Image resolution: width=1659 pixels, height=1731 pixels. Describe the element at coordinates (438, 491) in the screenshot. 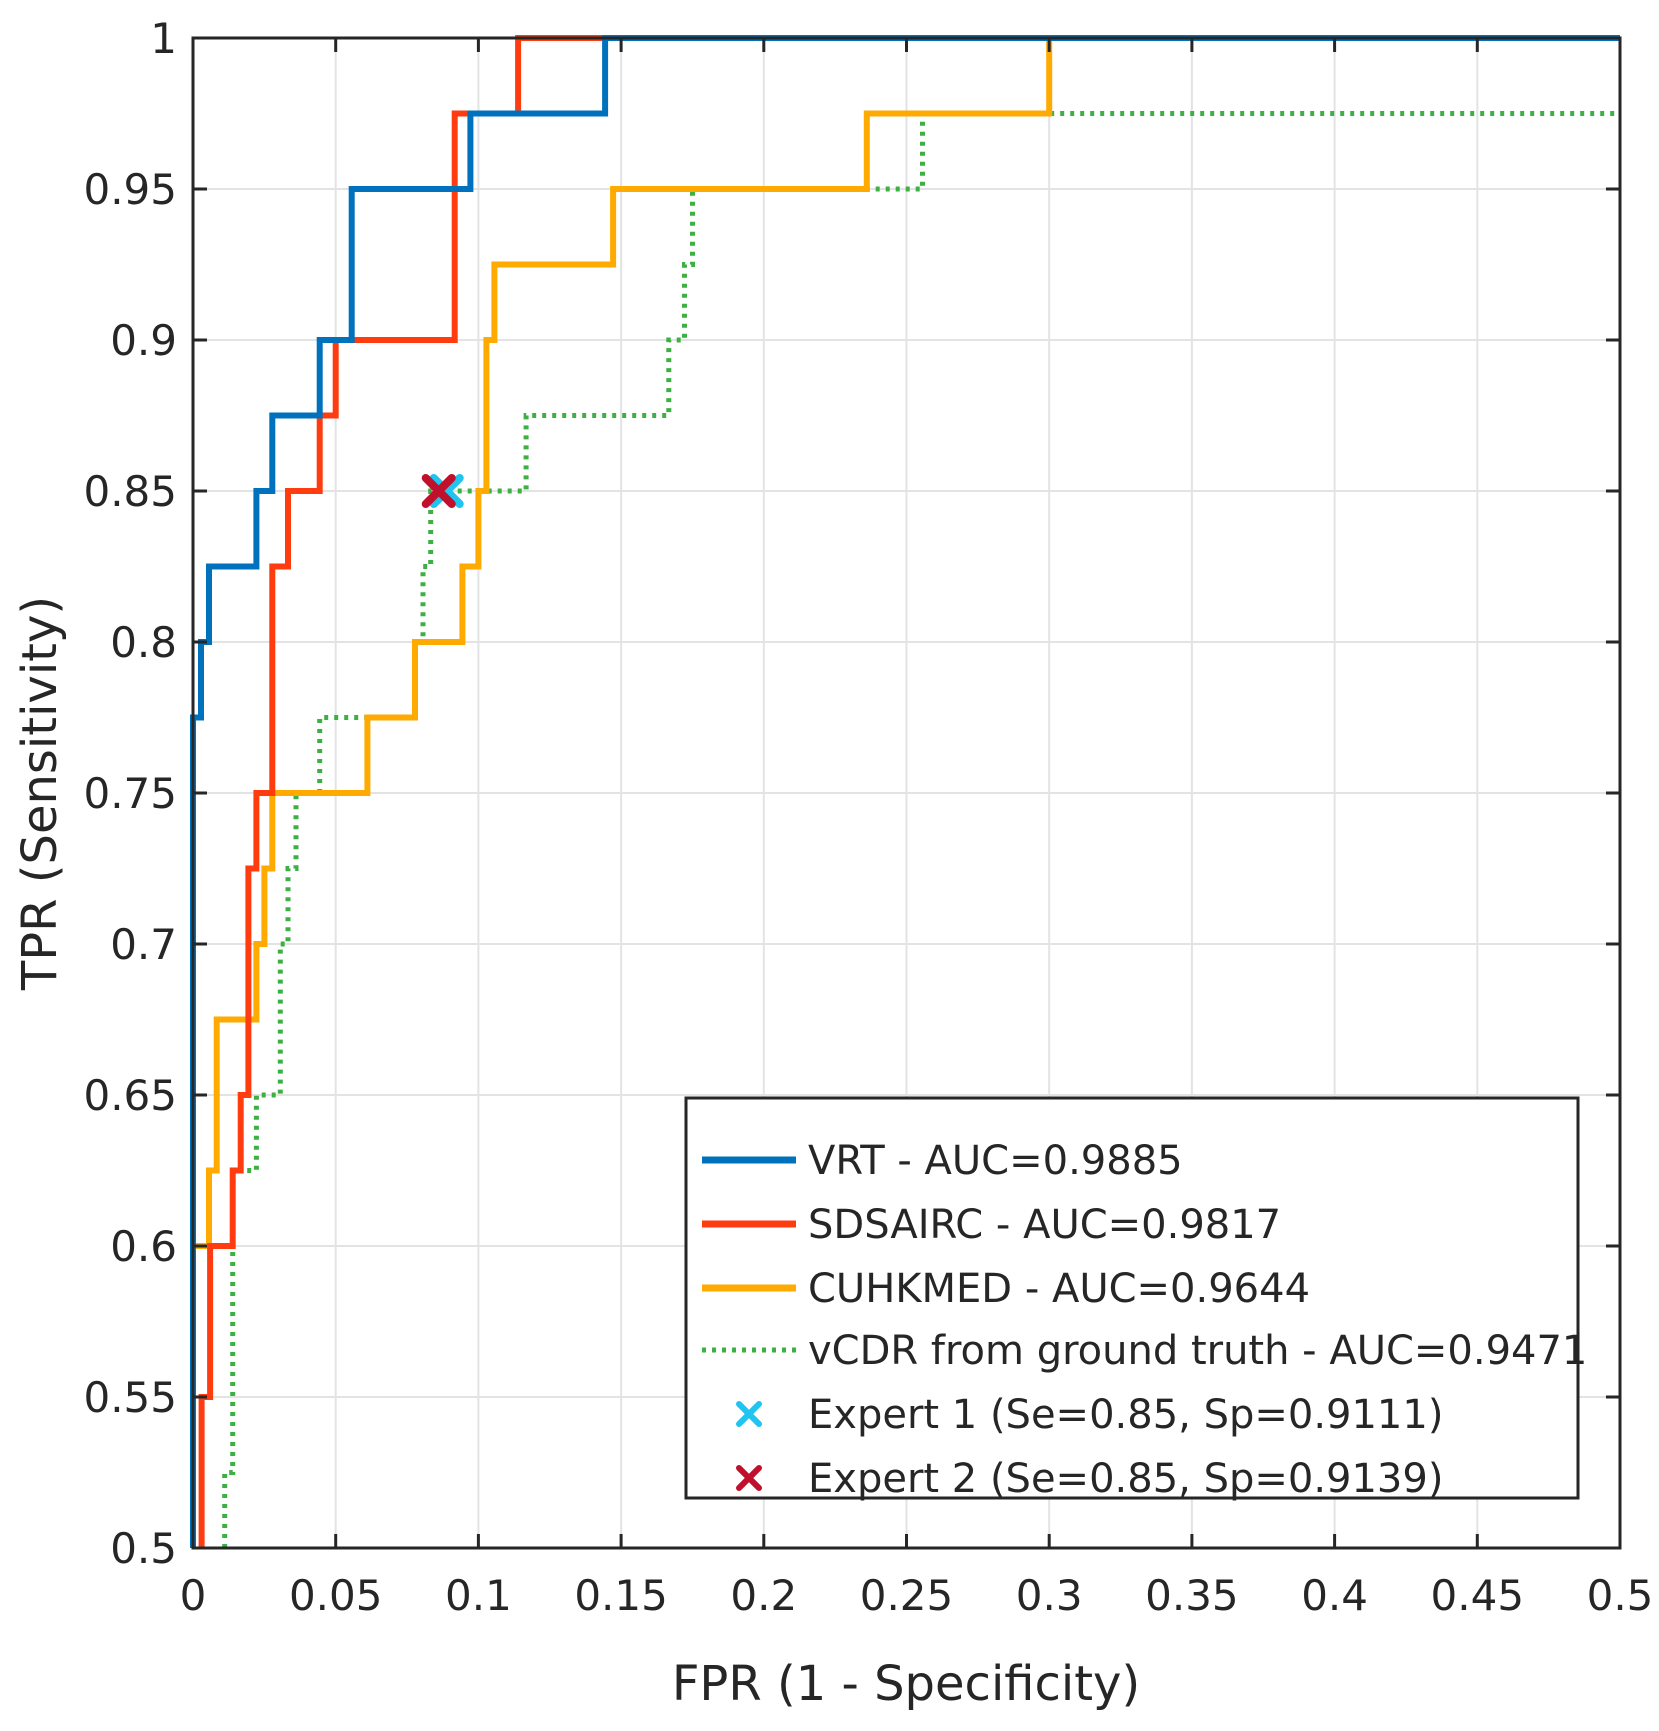

I see `expert-2-marker` at that location.